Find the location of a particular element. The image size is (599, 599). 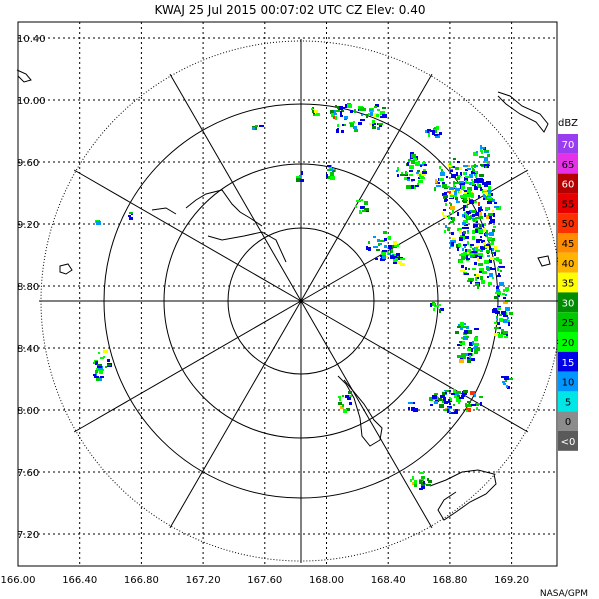

island-north-a is located at coordinates (224, 208).